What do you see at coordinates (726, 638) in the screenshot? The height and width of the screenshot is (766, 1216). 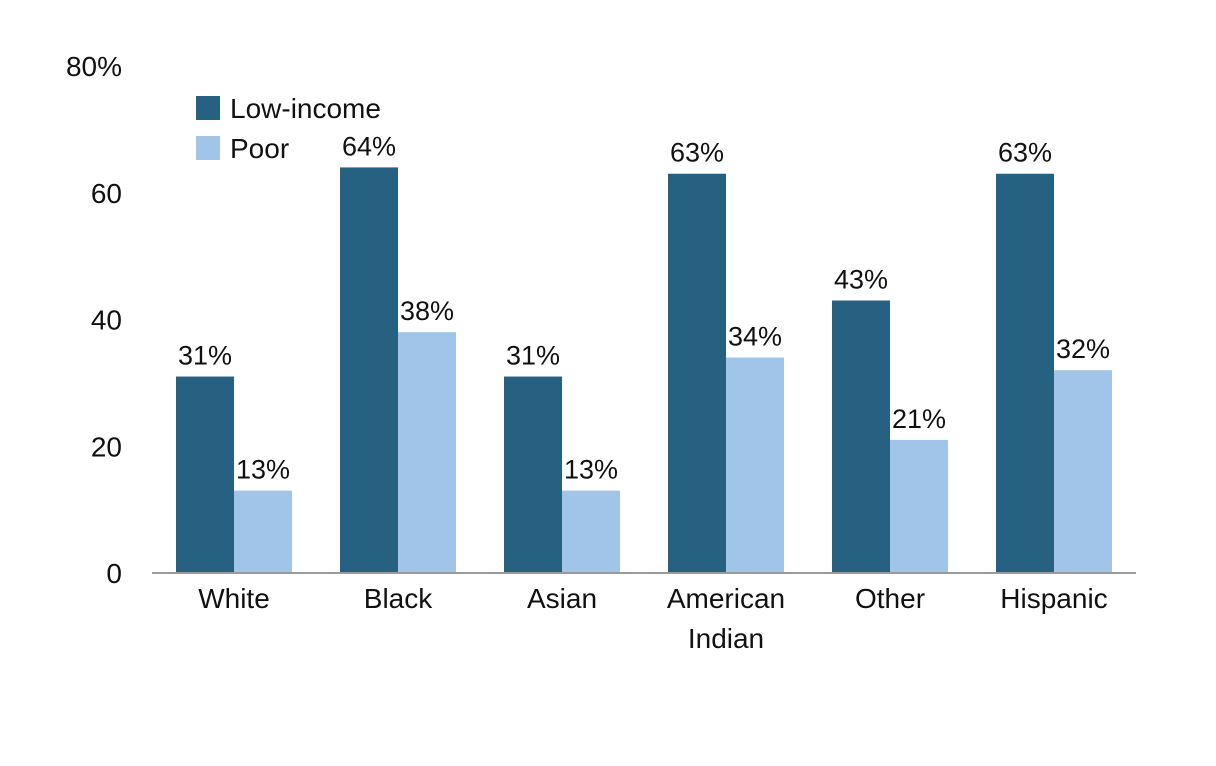 I see `x-tick-label: Indian` at bounding box center [726, 638].